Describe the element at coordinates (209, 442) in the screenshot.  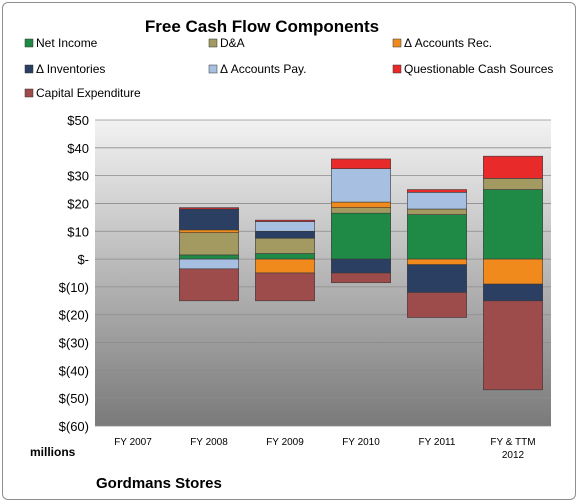
I see `x-category-label: FY 2008` at that location.